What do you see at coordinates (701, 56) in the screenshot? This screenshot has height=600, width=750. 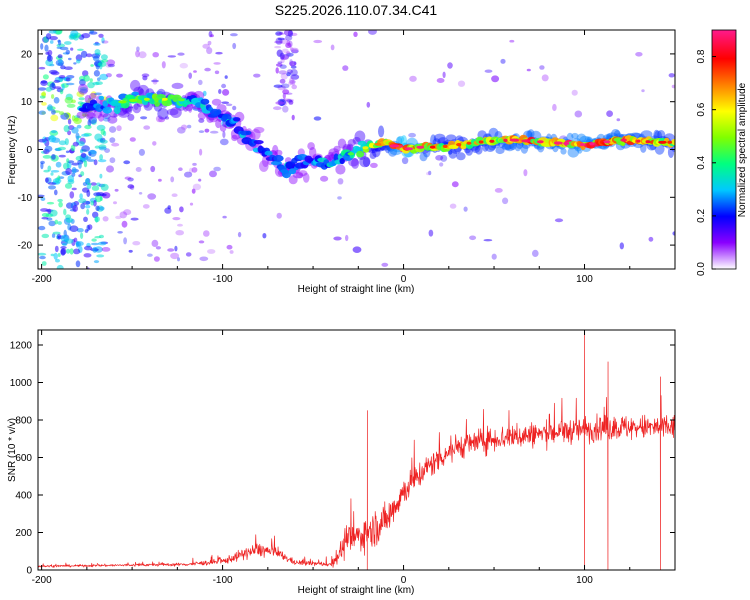 I see `colorbar-tick-label: 0.8` at bounding box center [701, 56].